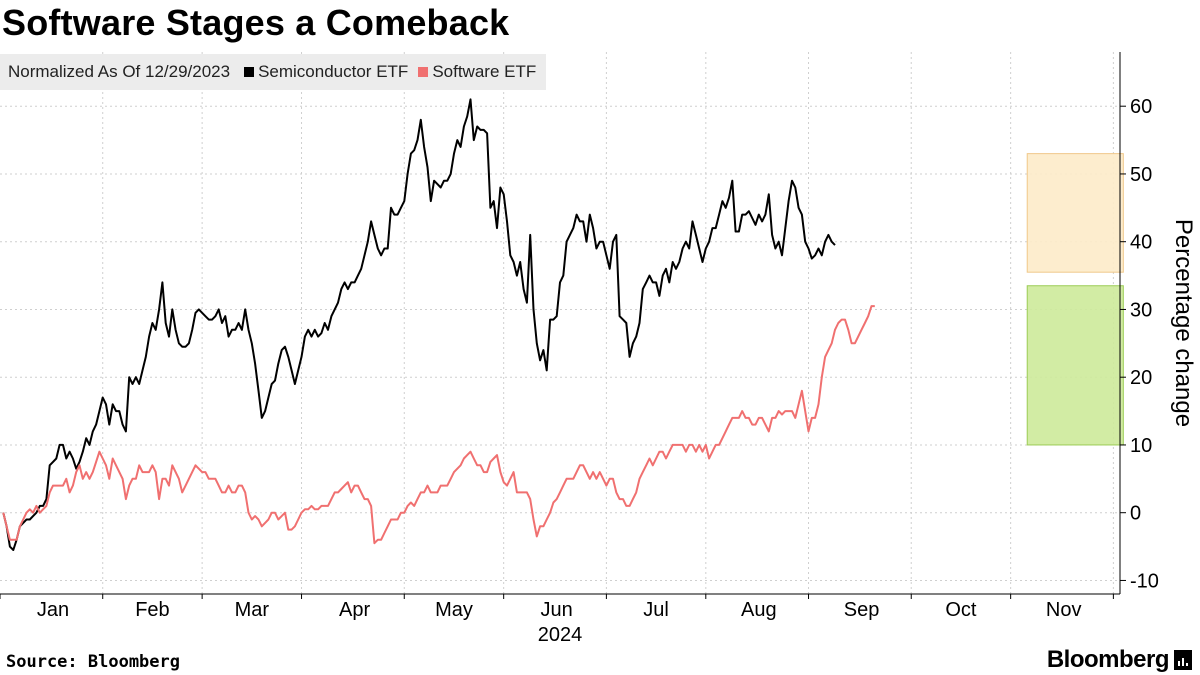  Describe the element at coordinates (53, 610) in the screenshot. I see `x-tick-label-jan: Jan` at that location.